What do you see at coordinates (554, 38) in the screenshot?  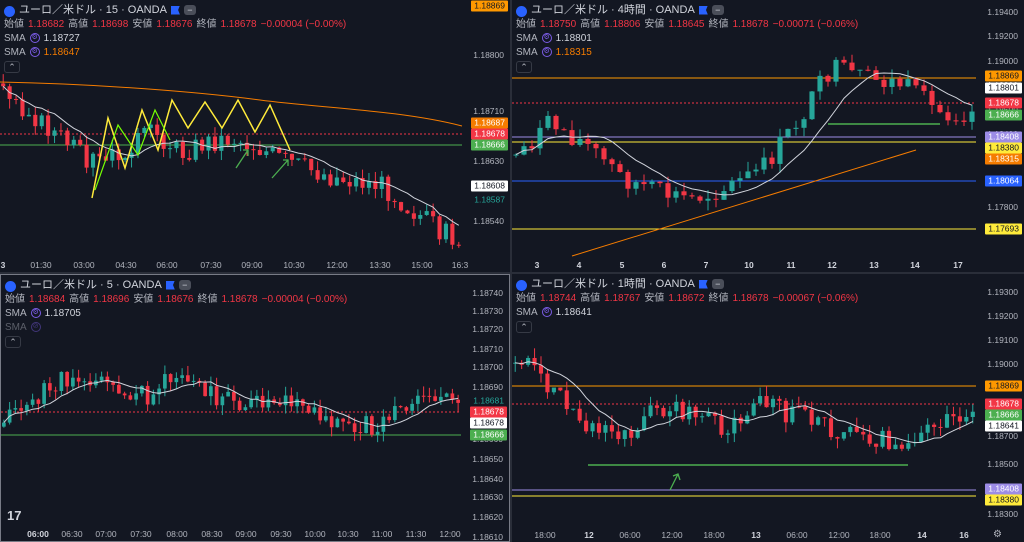 I see `sma-row: SMA ⚙ 1.18801` at bounding box center [554, 38].